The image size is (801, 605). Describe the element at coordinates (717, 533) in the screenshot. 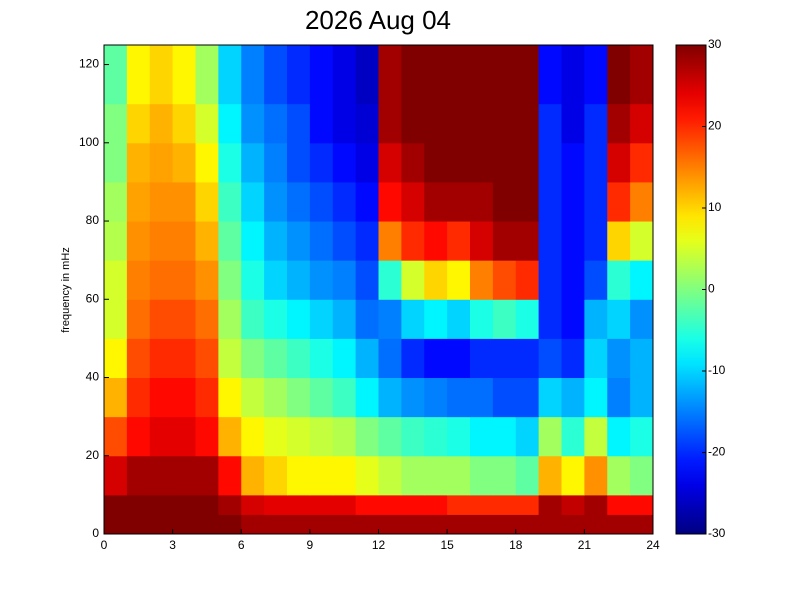

I see `colorbar-tick-label: -30` at that location.